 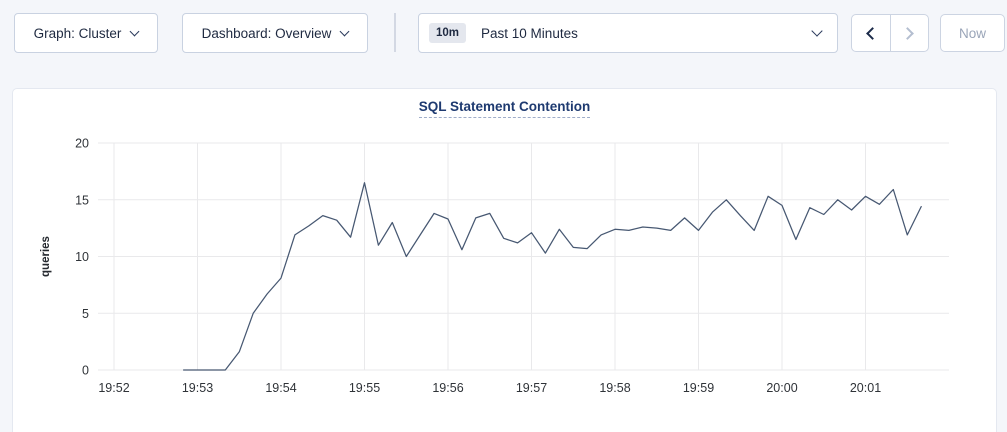 I want to click on y-tick-label: 15, so click(x=82, y=200).